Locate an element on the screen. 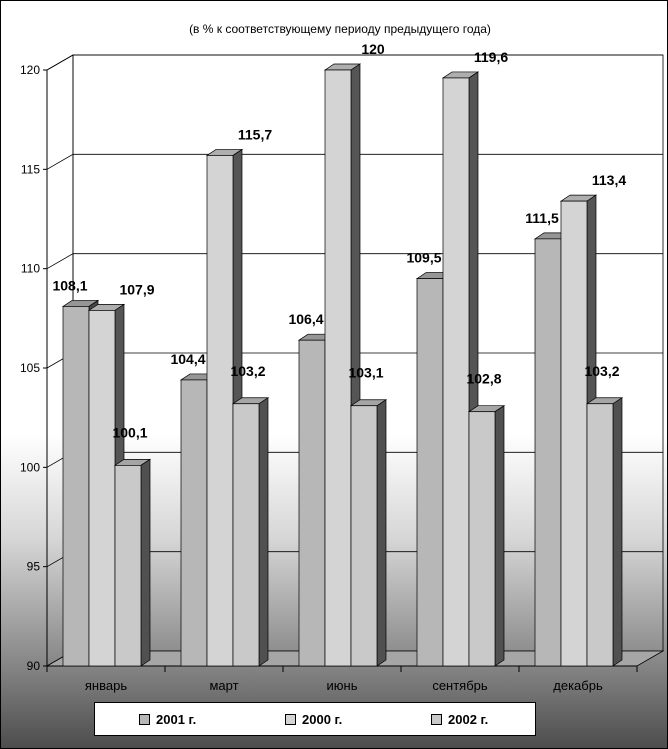 The width and height of the screenshot is (668, 749). data-label: 100,1 is located at coordinates (129, 432).